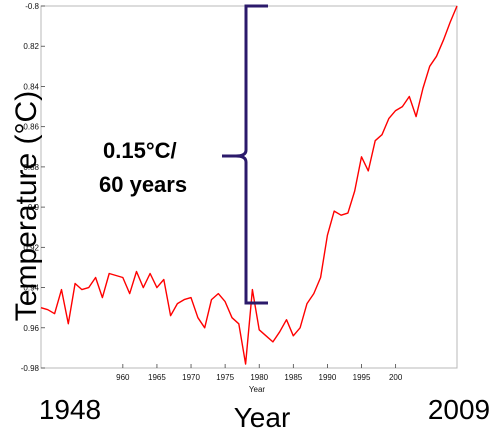  I want to click on x-tick-label: 1965, so click(157, 377).